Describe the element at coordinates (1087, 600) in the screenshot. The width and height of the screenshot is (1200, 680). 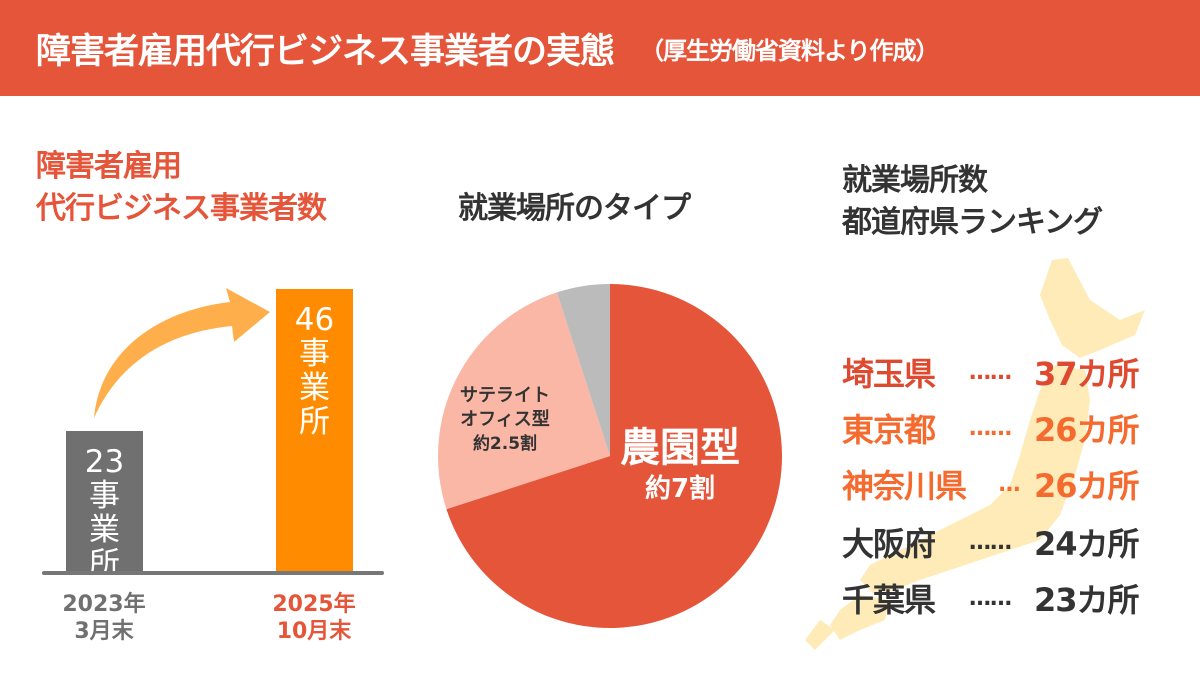
I see `ranking-count: 23カ所` at that location.